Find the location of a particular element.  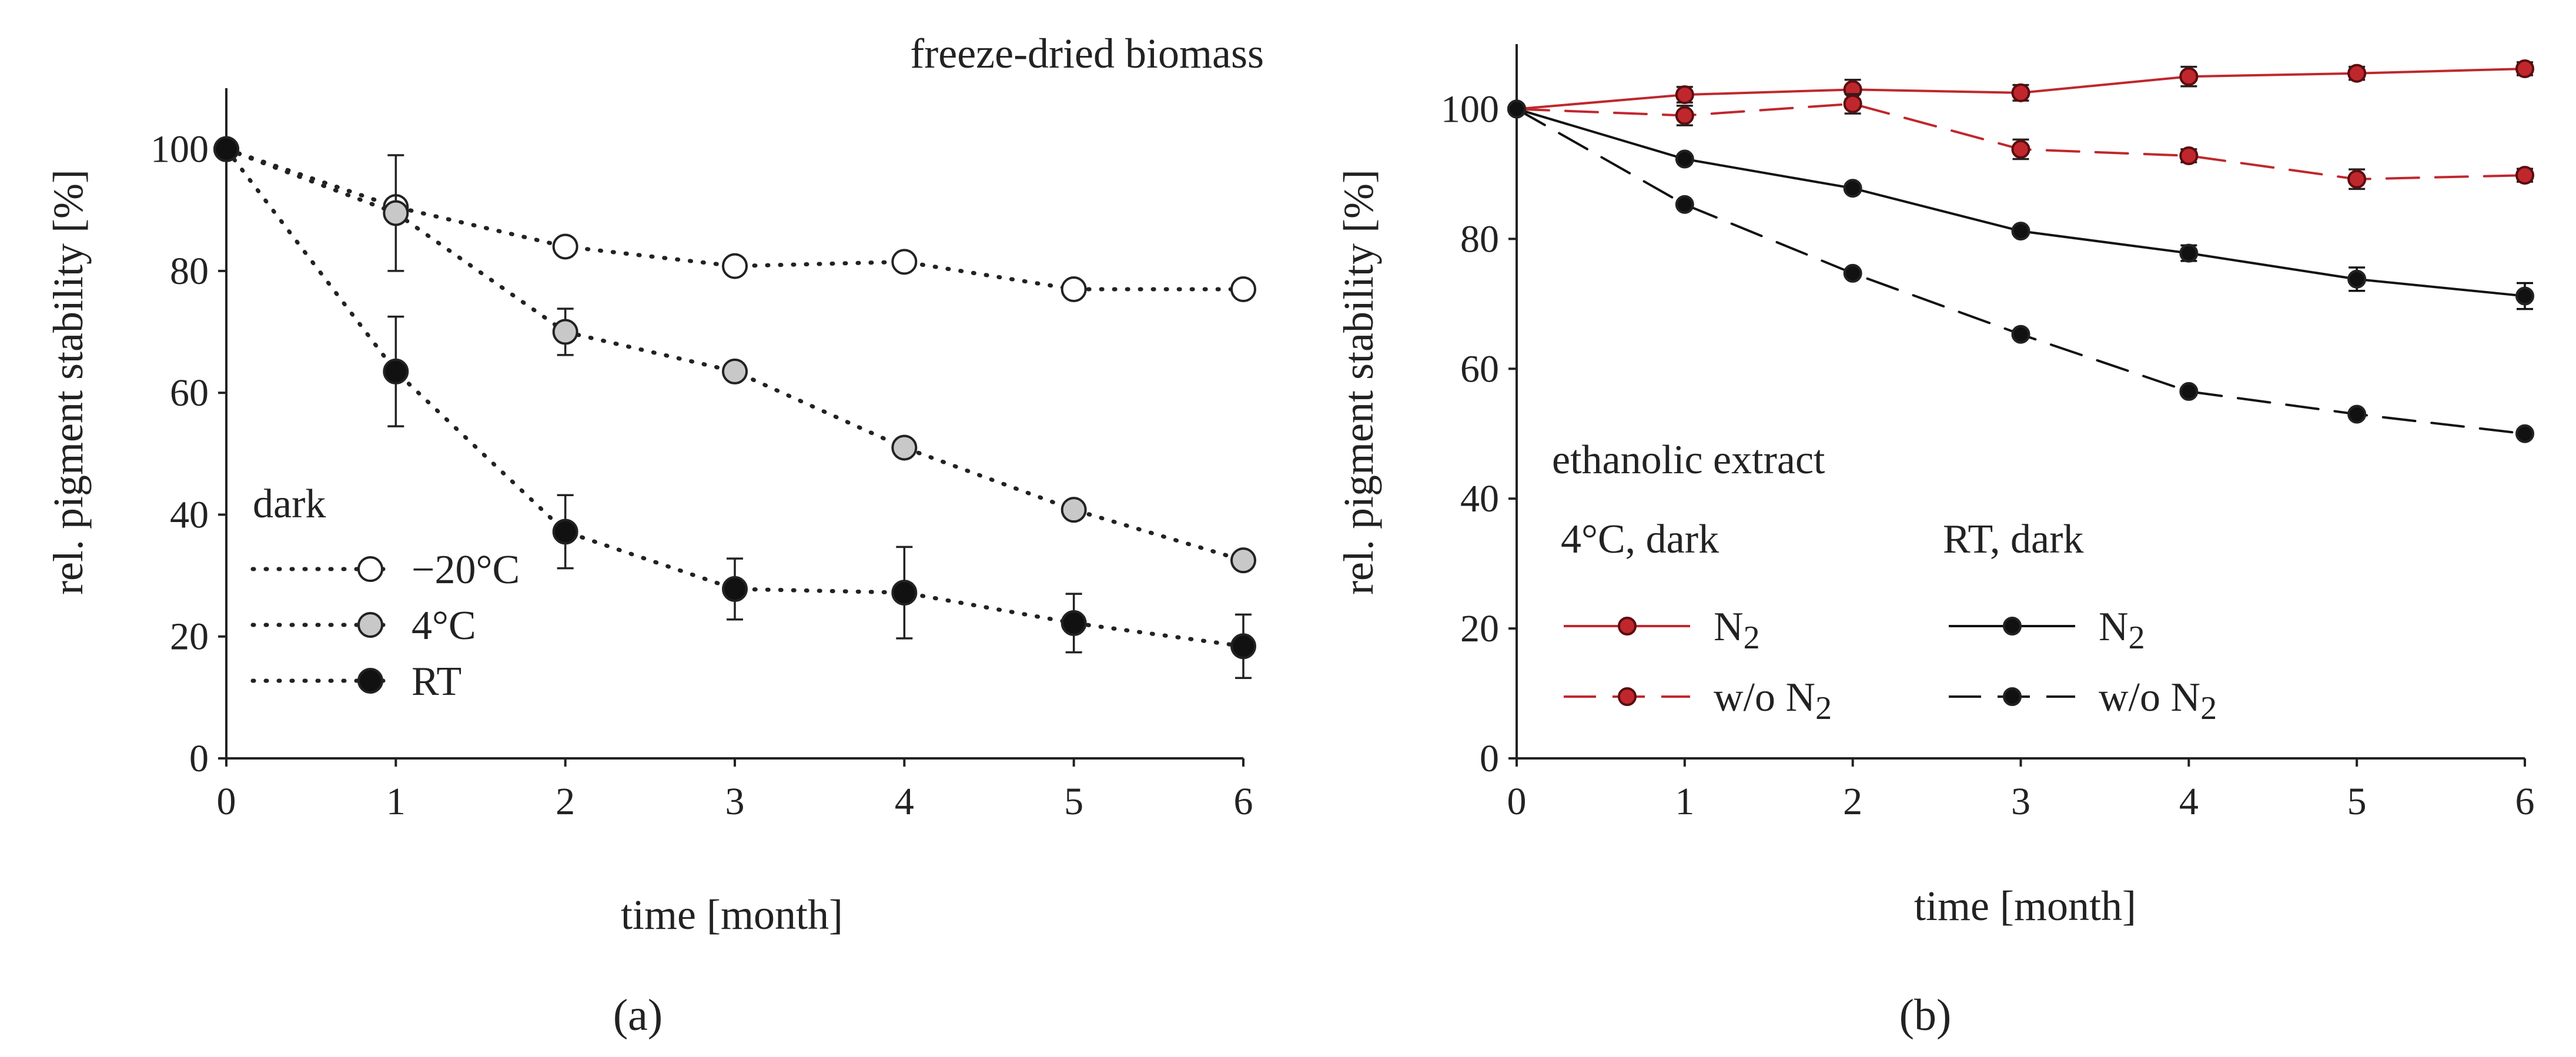

legend-b-group-4c: 4°C, dark is located at coordinates (1640, 539).